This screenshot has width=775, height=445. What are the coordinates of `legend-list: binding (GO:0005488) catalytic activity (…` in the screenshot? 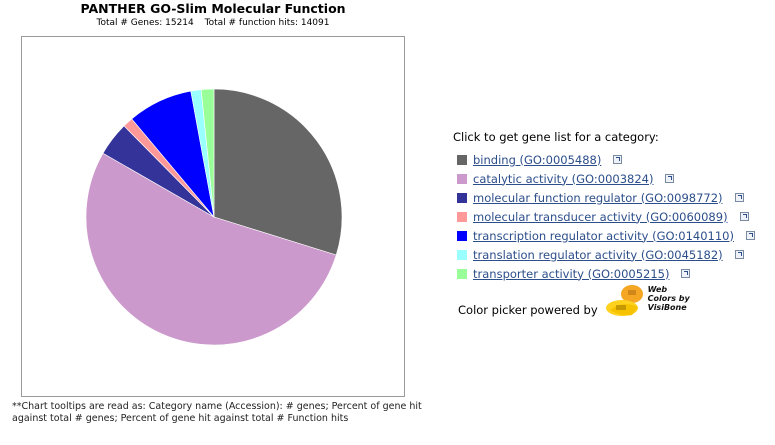 It's located at (610, 216).